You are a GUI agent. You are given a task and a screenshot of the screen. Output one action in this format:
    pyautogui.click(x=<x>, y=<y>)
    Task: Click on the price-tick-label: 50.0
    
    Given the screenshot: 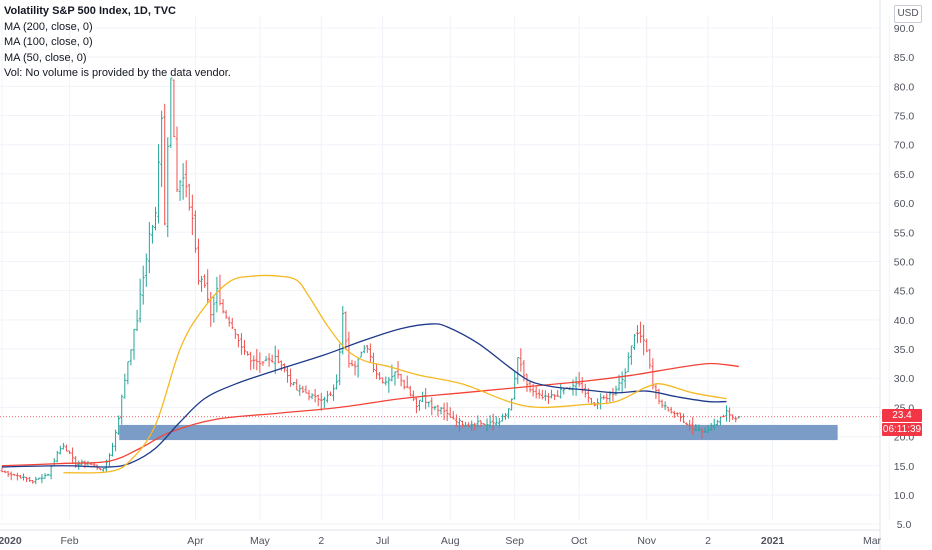 What is the action you would take?
    pyautogui.click(x=904, y=262)
    